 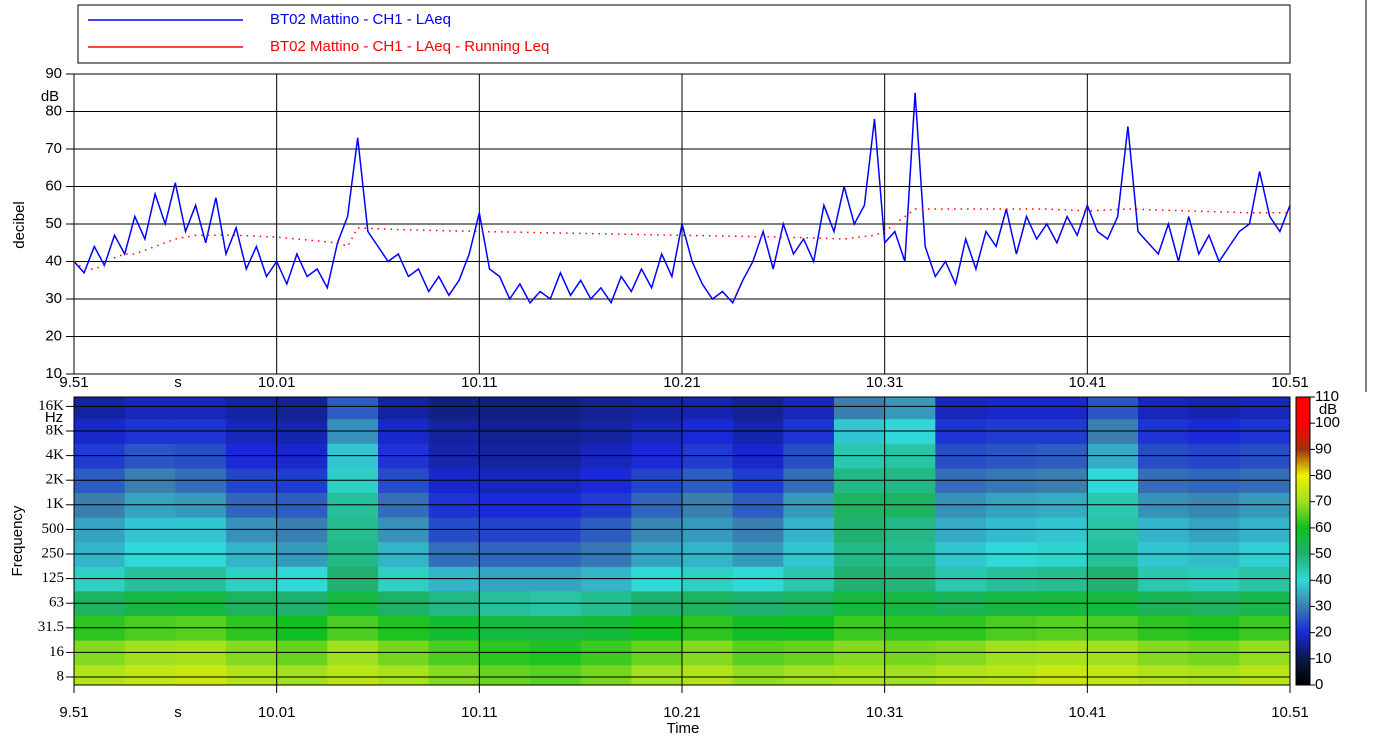 I want to click on y-unit: dB, so click(x=50, y=96).